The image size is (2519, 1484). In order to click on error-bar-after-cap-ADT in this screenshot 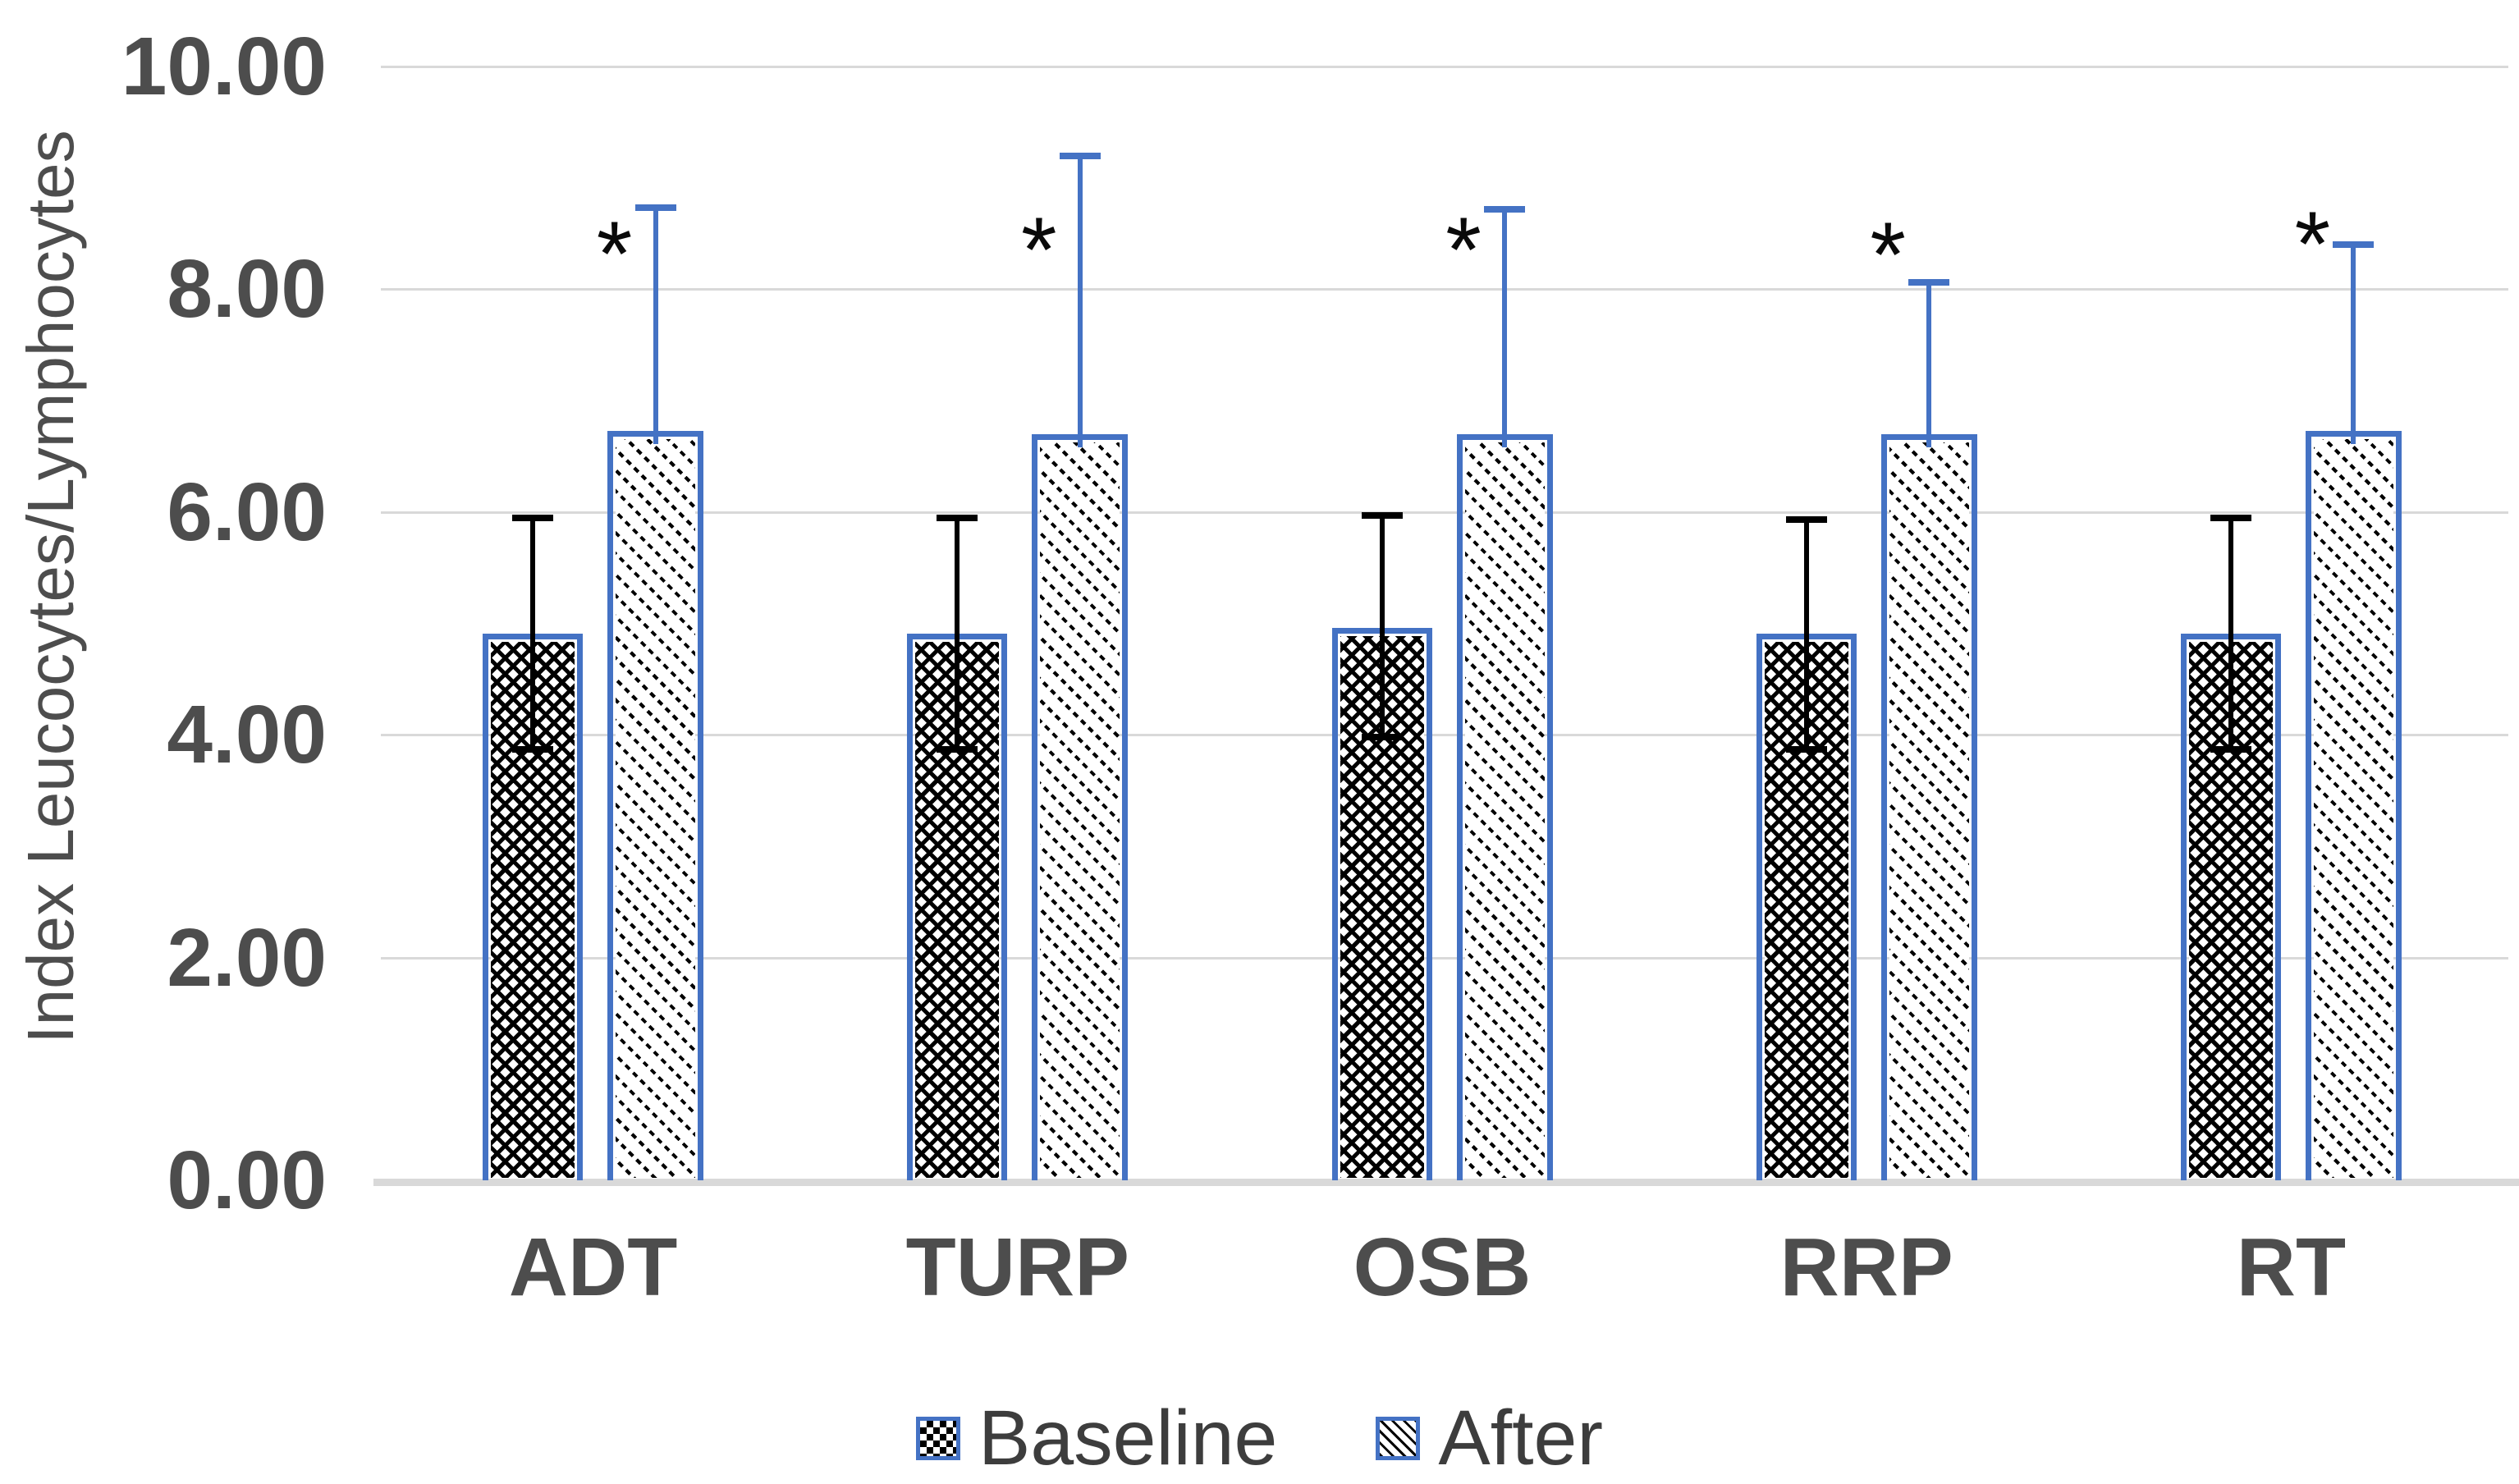, I will do `click(655, 208)`.